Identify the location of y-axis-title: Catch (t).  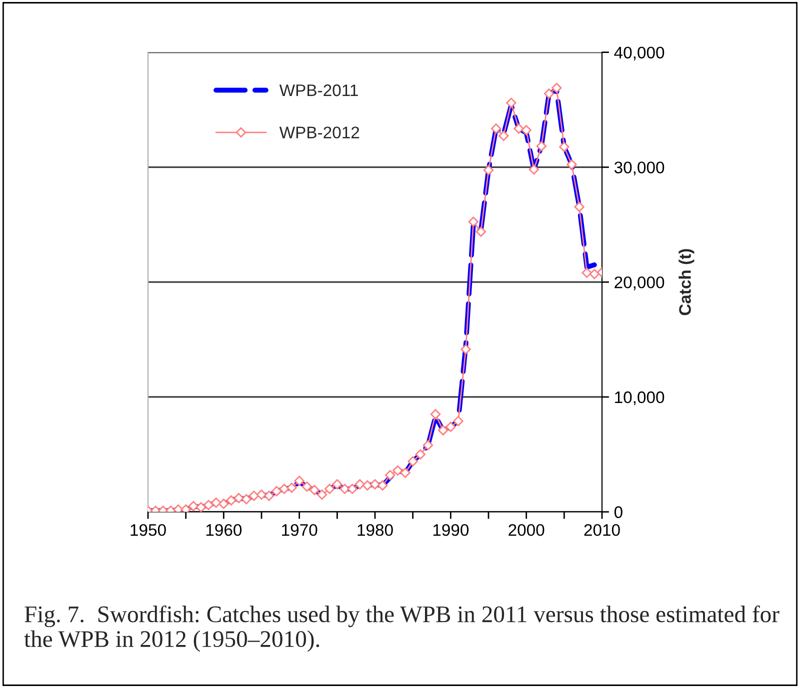
(686, 282).